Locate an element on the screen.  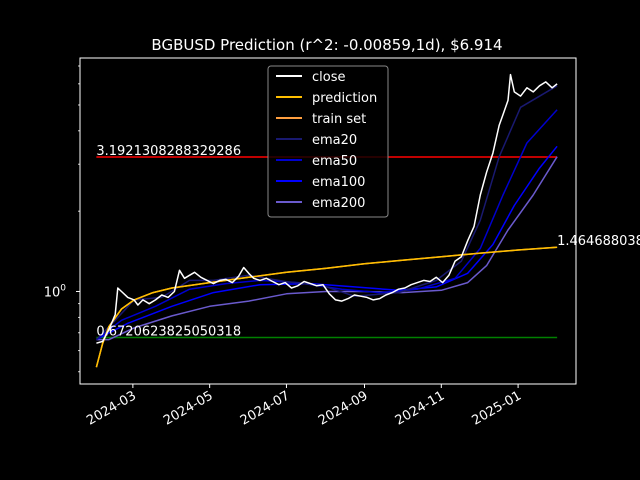
legend-label: close is located at coordinates (328, 77).